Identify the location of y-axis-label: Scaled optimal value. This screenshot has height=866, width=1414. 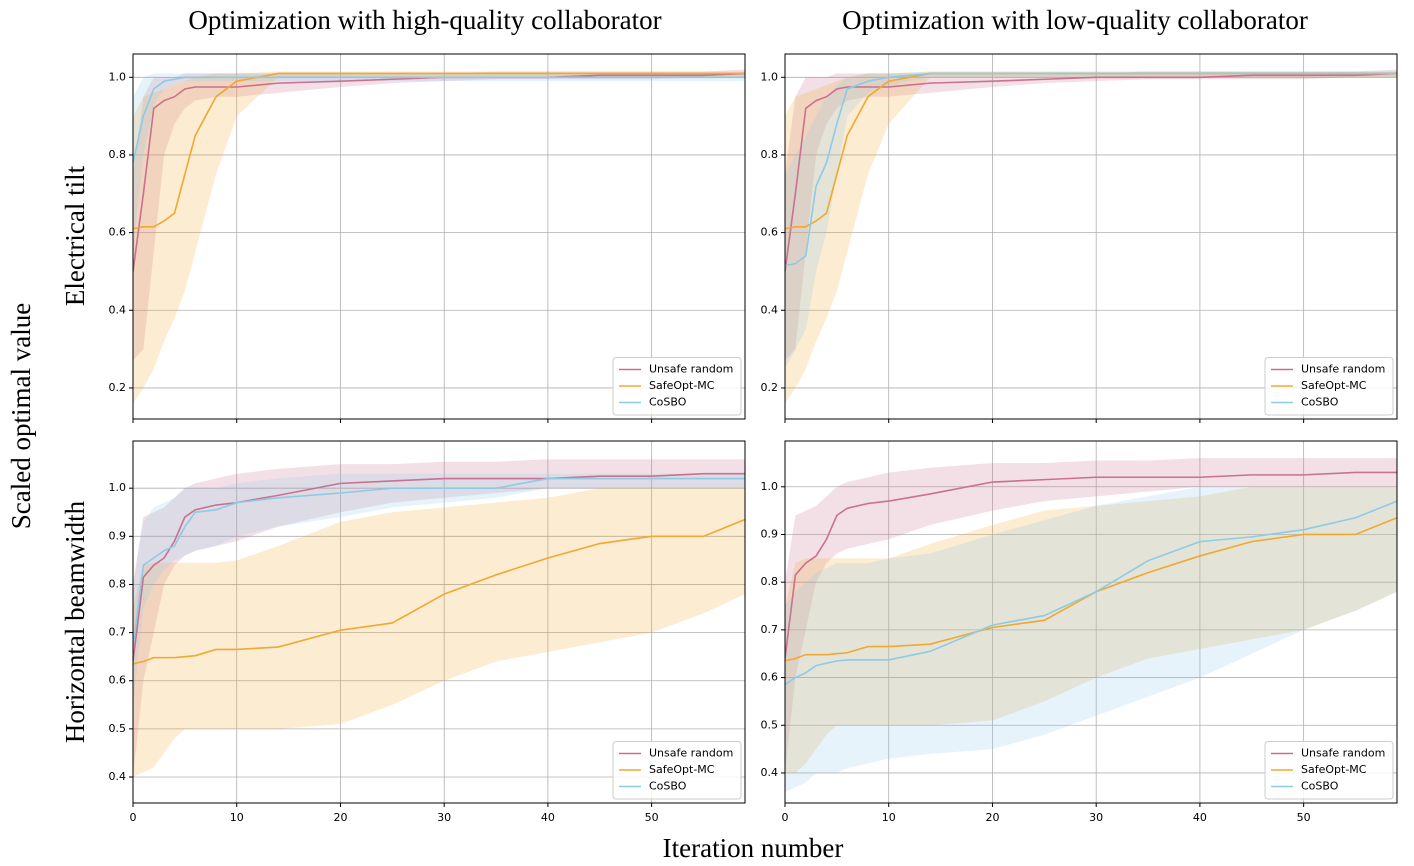
(21, 416).